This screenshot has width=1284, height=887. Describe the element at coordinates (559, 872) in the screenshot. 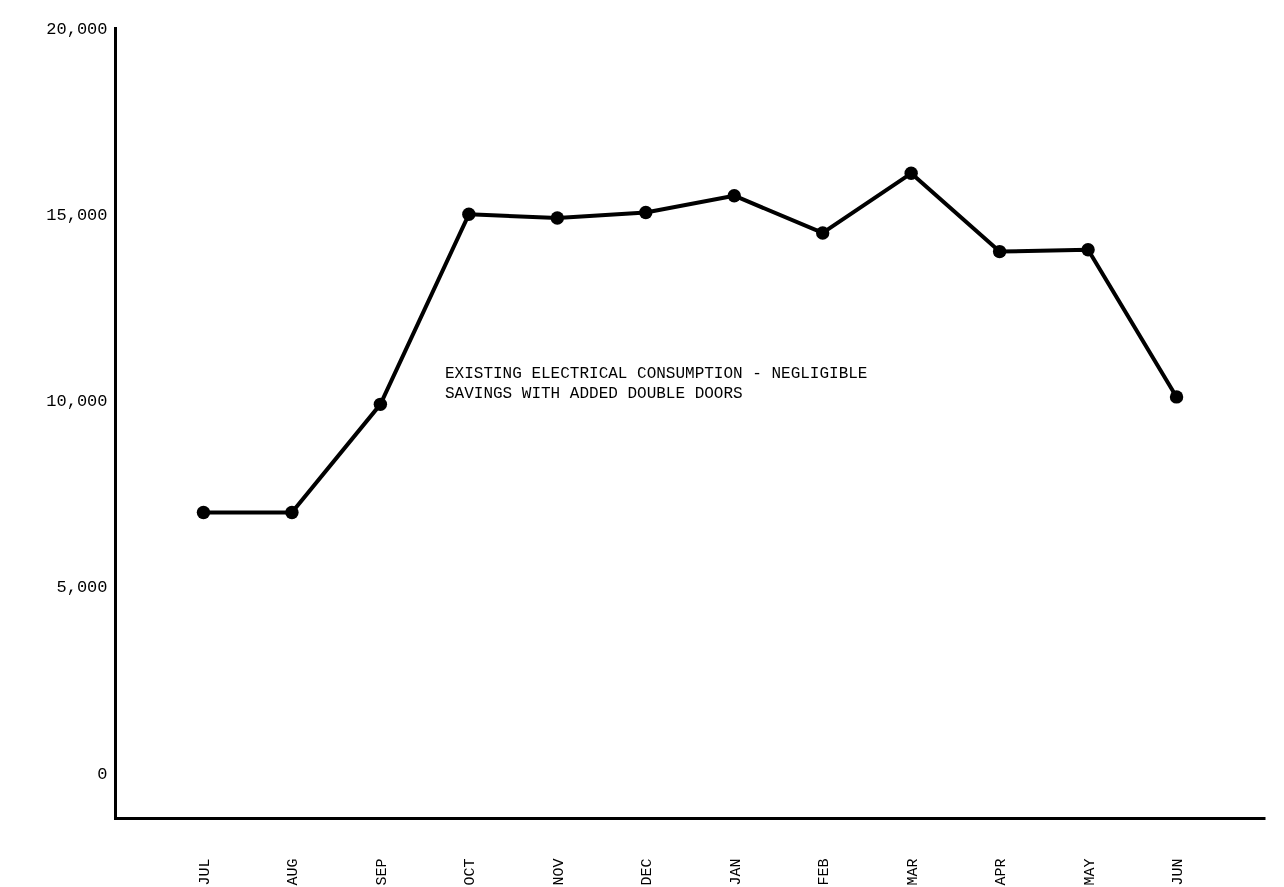

I see `x-tick-label: NOV` at that location.